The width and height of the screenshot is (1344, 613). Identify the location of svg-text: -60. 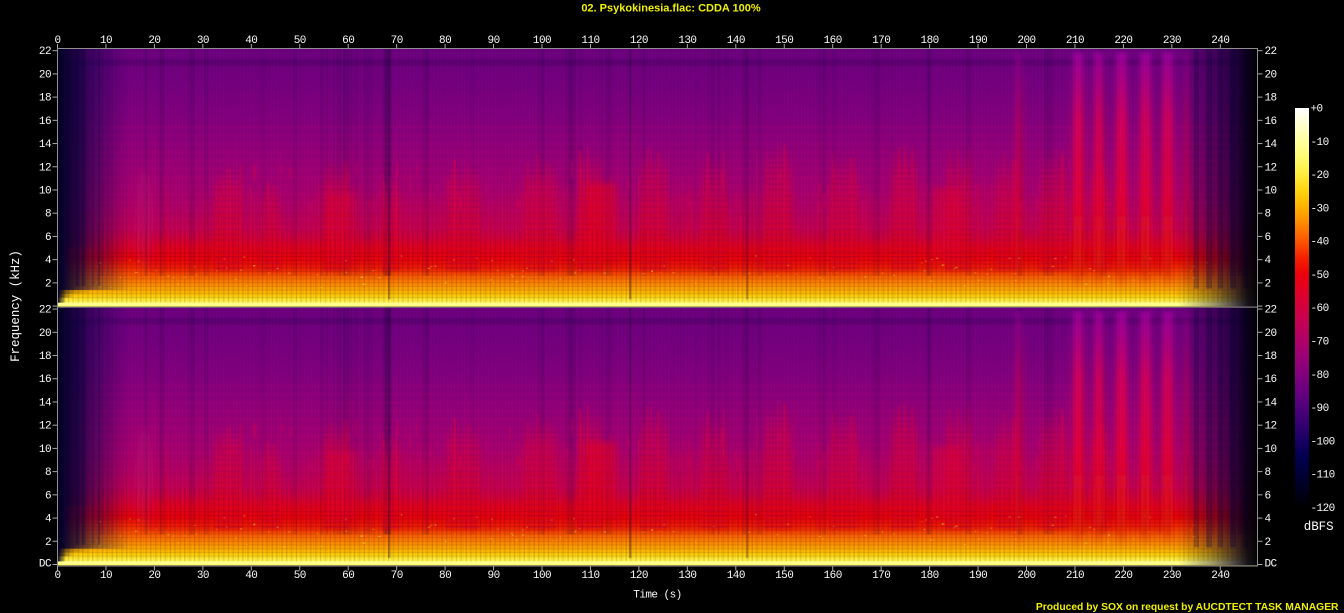
(1320, 309).